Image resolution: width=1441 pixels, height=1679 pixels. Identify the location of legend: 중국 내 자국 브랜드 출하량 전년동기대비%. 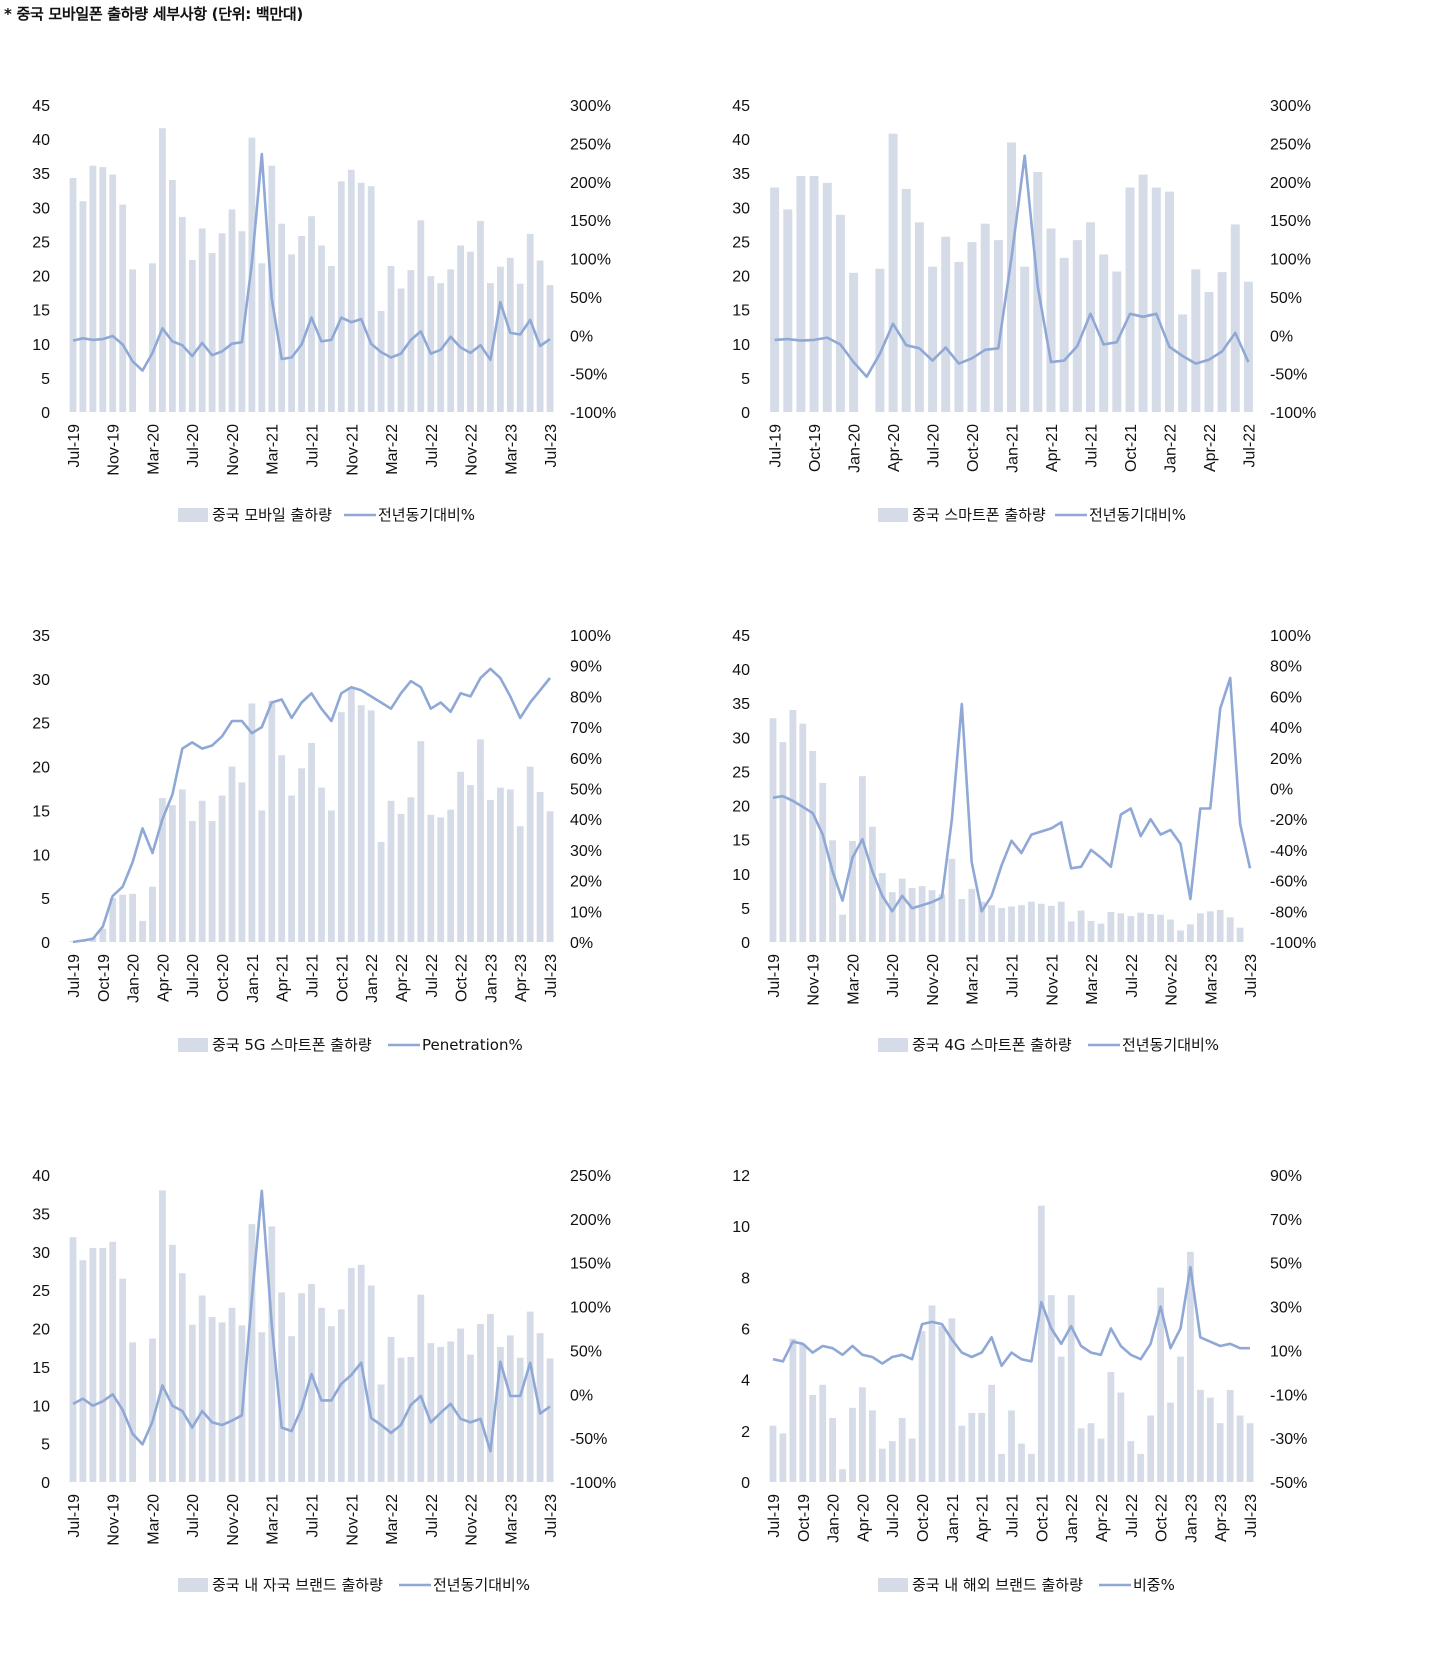
(354, 1585).